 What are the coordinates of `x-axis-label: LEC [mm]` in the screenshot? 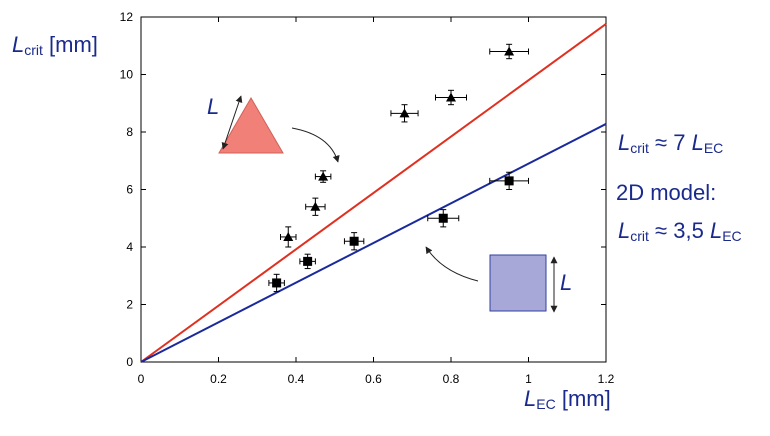 It's located at (567, 399).